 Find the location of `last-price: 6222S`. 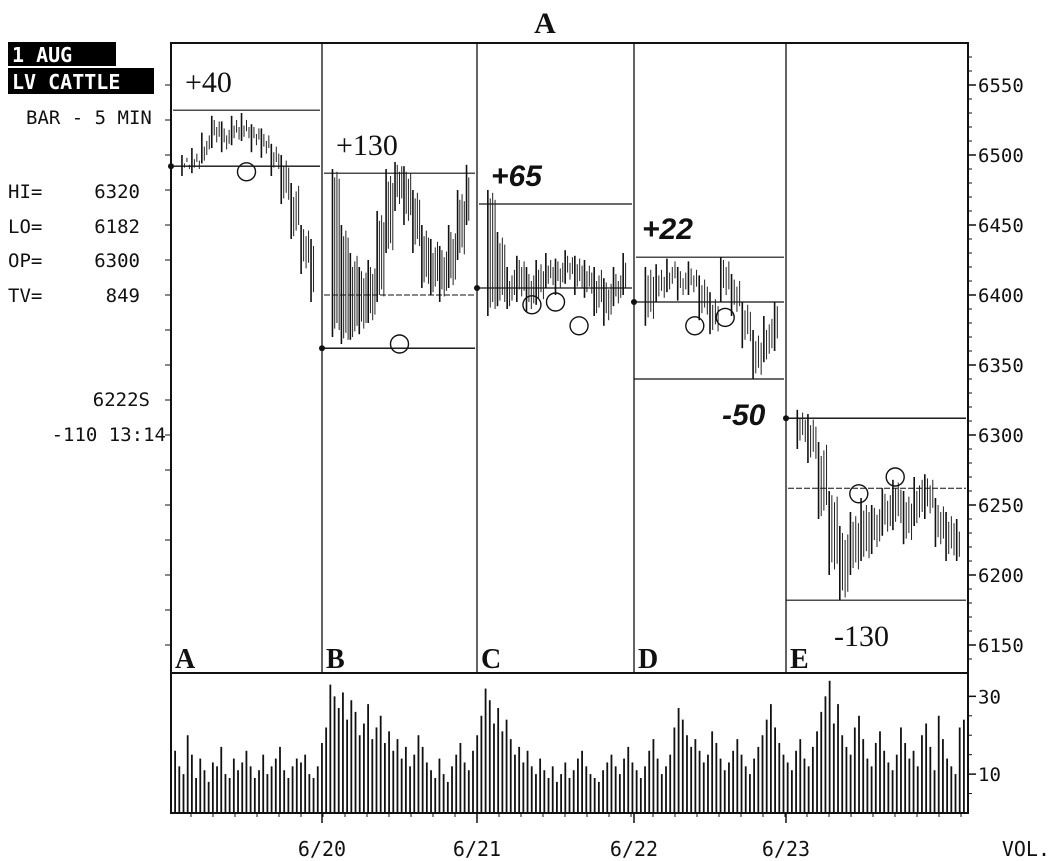

last-price: 6222S is located at coordinates (121, 400).